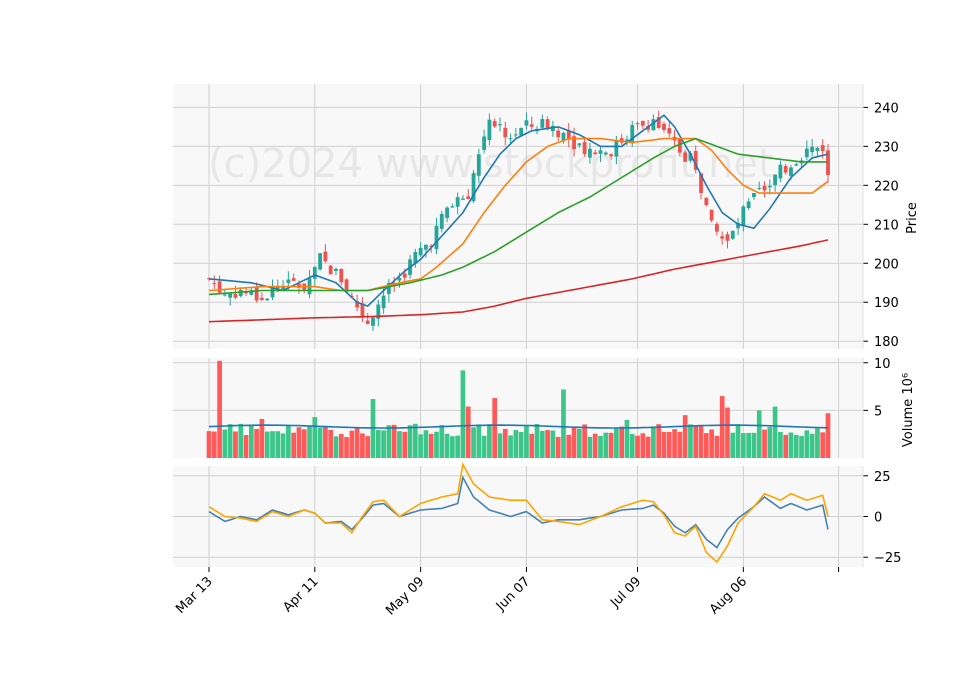  What do you see at coordinates (518, 216) in the screenshot?
I see `moving-average-line` at bounding box center [518, 216].